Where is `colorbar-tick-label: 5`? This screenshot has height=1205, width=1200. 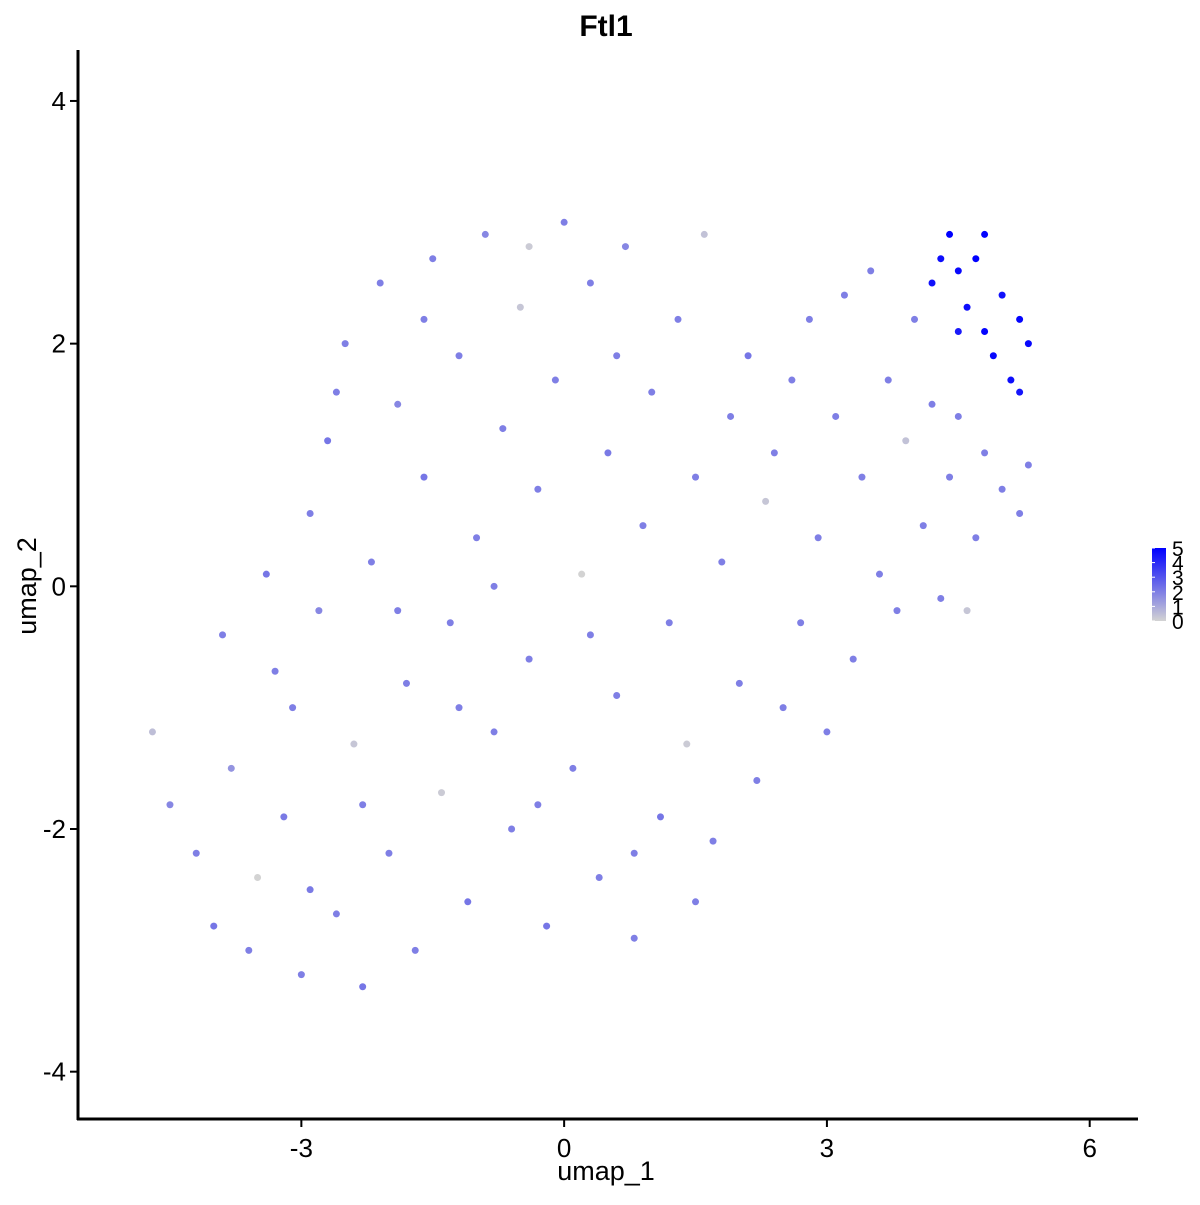
colorbar-tick-label: 5 is located at coordinates (1178, 549).